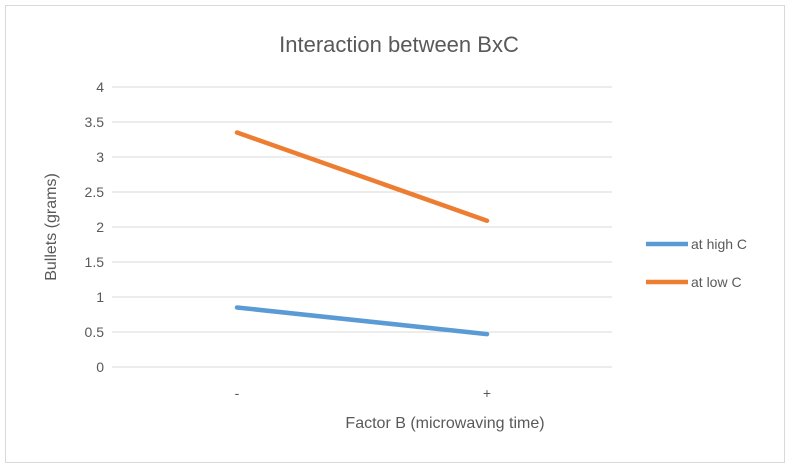  Describe the element at coordinates (719, 244) in the screenshot. I see `legend-label-0: at high C` at that location.